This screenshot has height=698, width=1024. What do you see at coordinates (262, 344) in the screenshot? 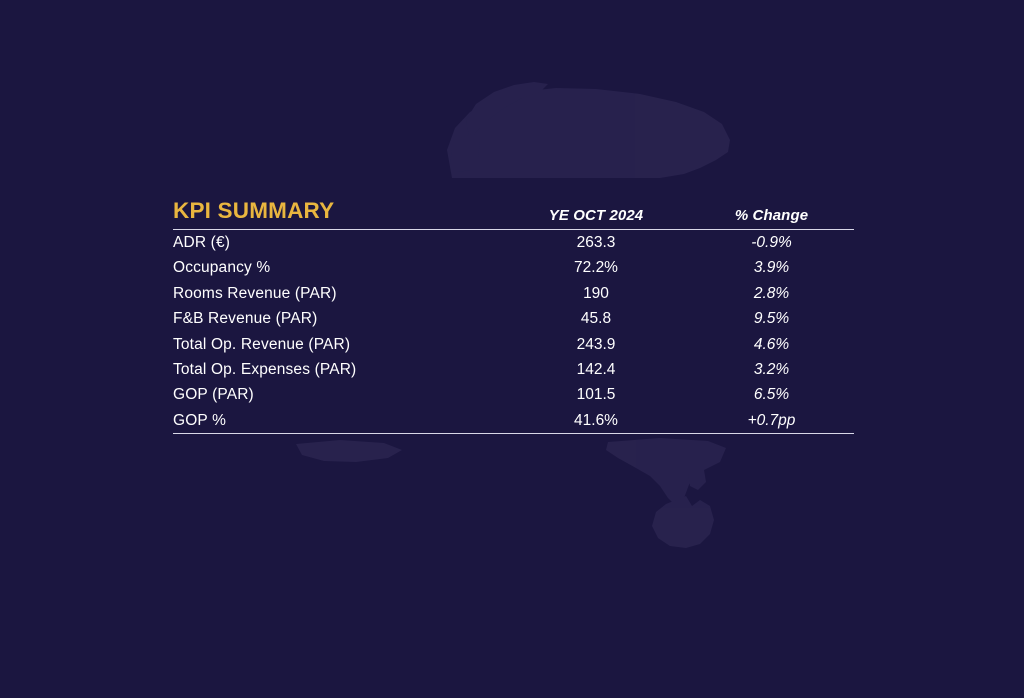
I see `row-label: Total Op. Revenue (PAR)` at bounding box center [262, 344].